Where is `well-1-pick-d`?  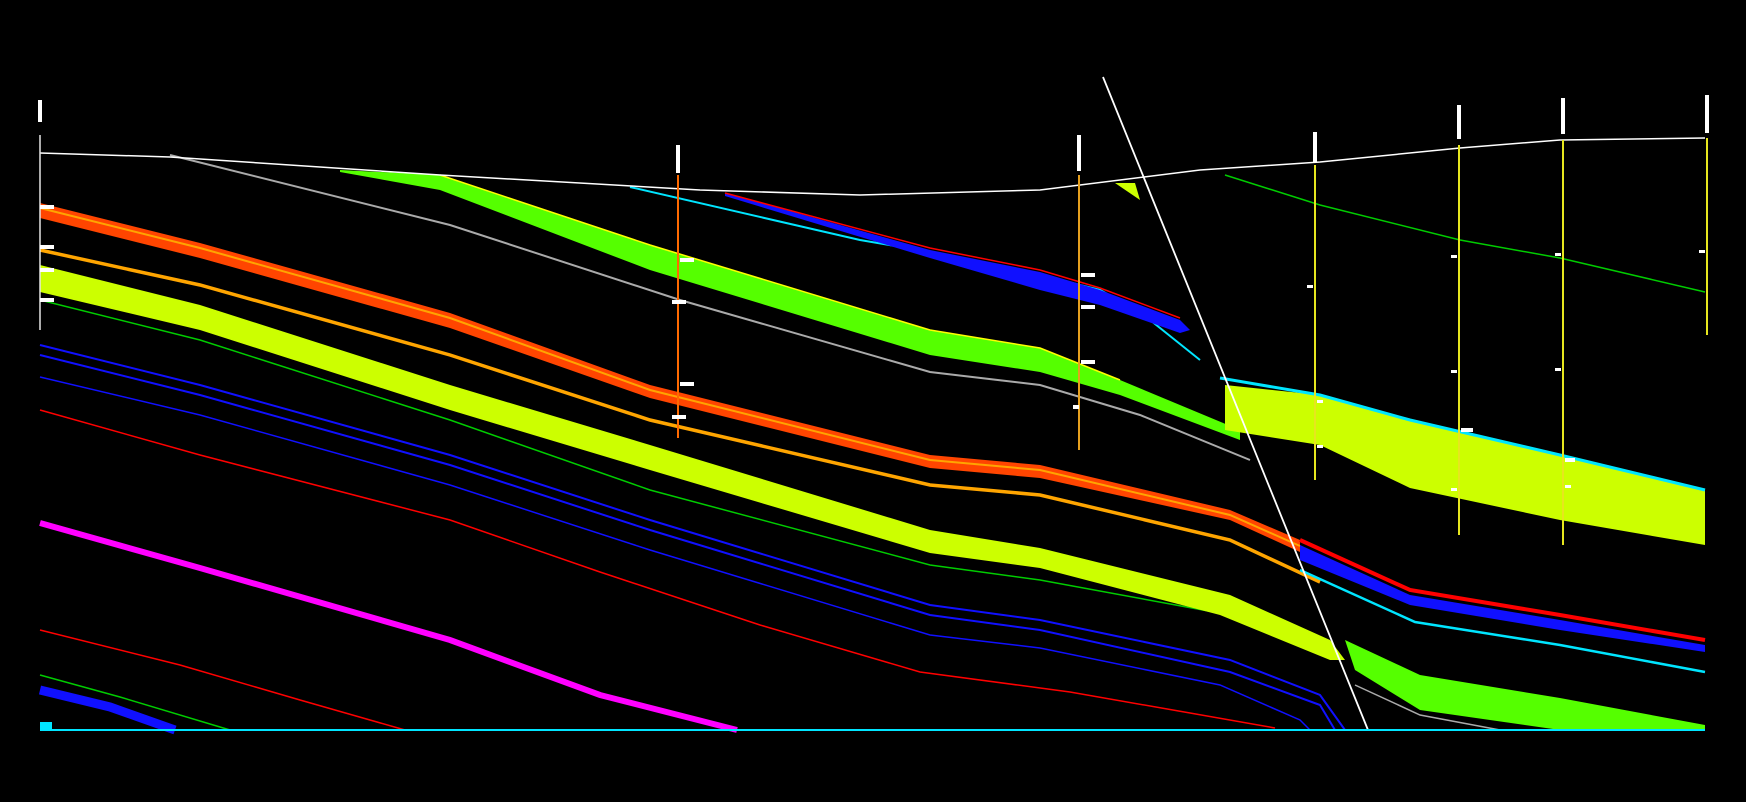 well-1-pick-d is located at coordinates (47, 300).